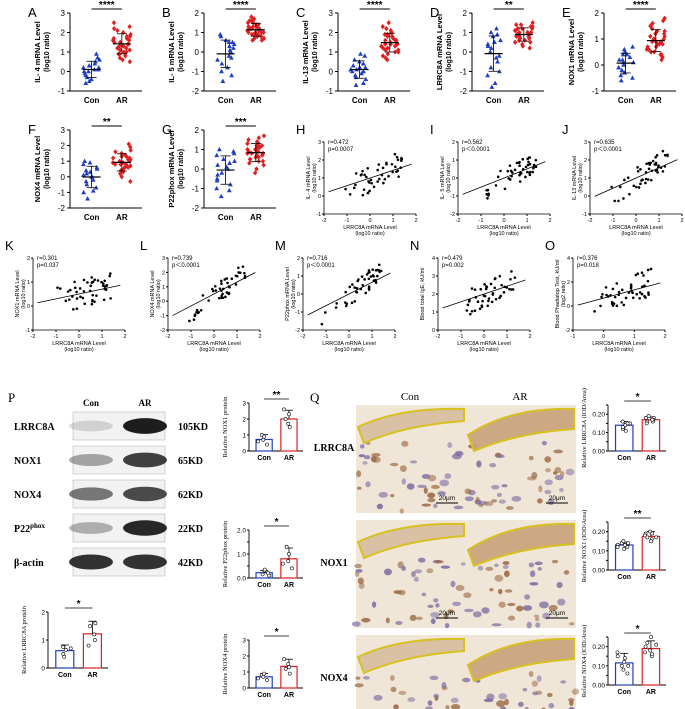 This screenshot has width=685, height=709. Describe the element at coordinates (168, 337) in the screenshot. I see `x-tick-label: -2` at that location.